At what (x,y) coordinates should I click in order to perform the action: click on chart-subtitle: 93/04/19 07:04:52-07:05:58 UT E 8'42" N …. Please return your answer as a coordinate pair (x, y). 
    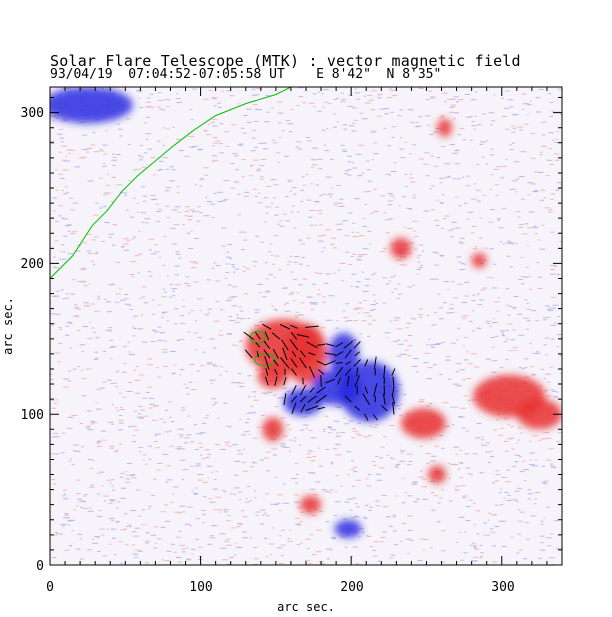
    Looking at the image, I should click on (246, 74).